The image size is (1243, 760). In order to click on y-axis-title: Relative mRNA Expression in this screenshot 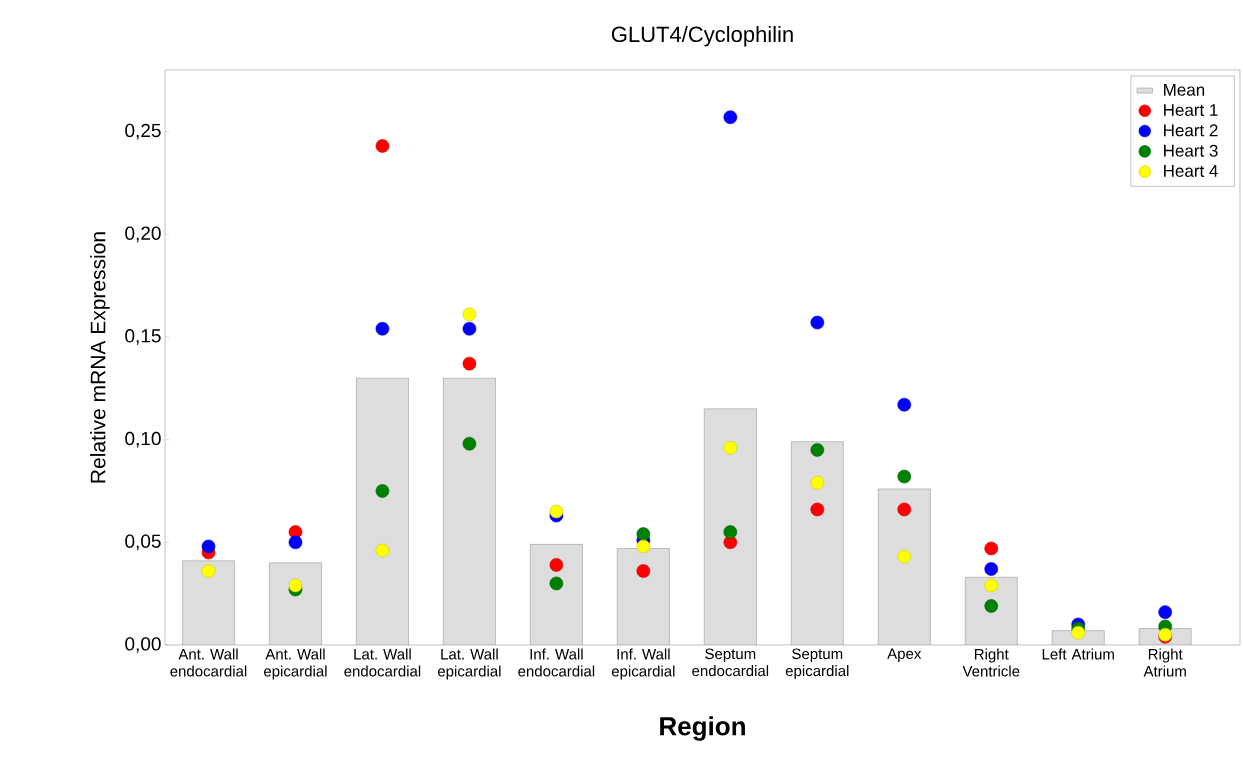, I will do `click(100, 357)`.